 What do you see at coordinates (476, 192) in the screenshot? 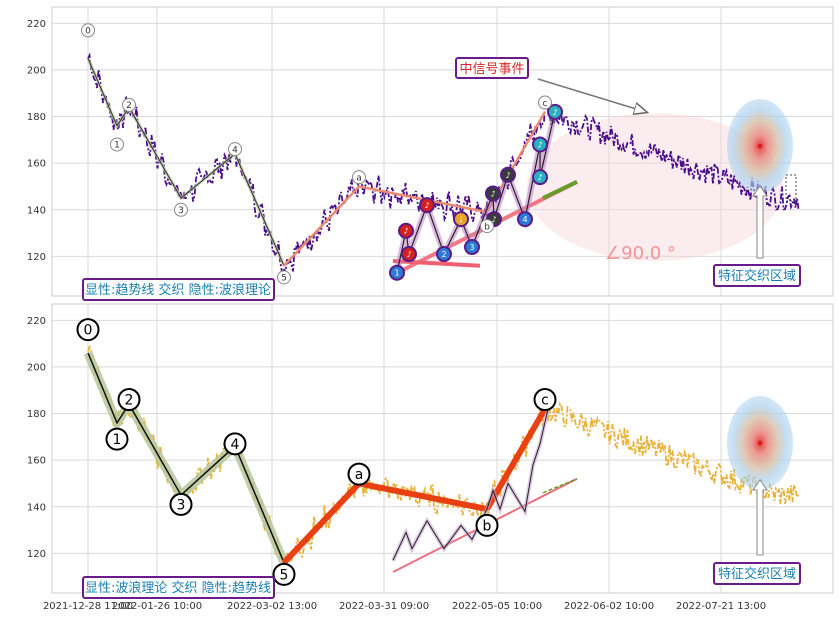
I see `zigzag-line` at bounding box center [476, 192].